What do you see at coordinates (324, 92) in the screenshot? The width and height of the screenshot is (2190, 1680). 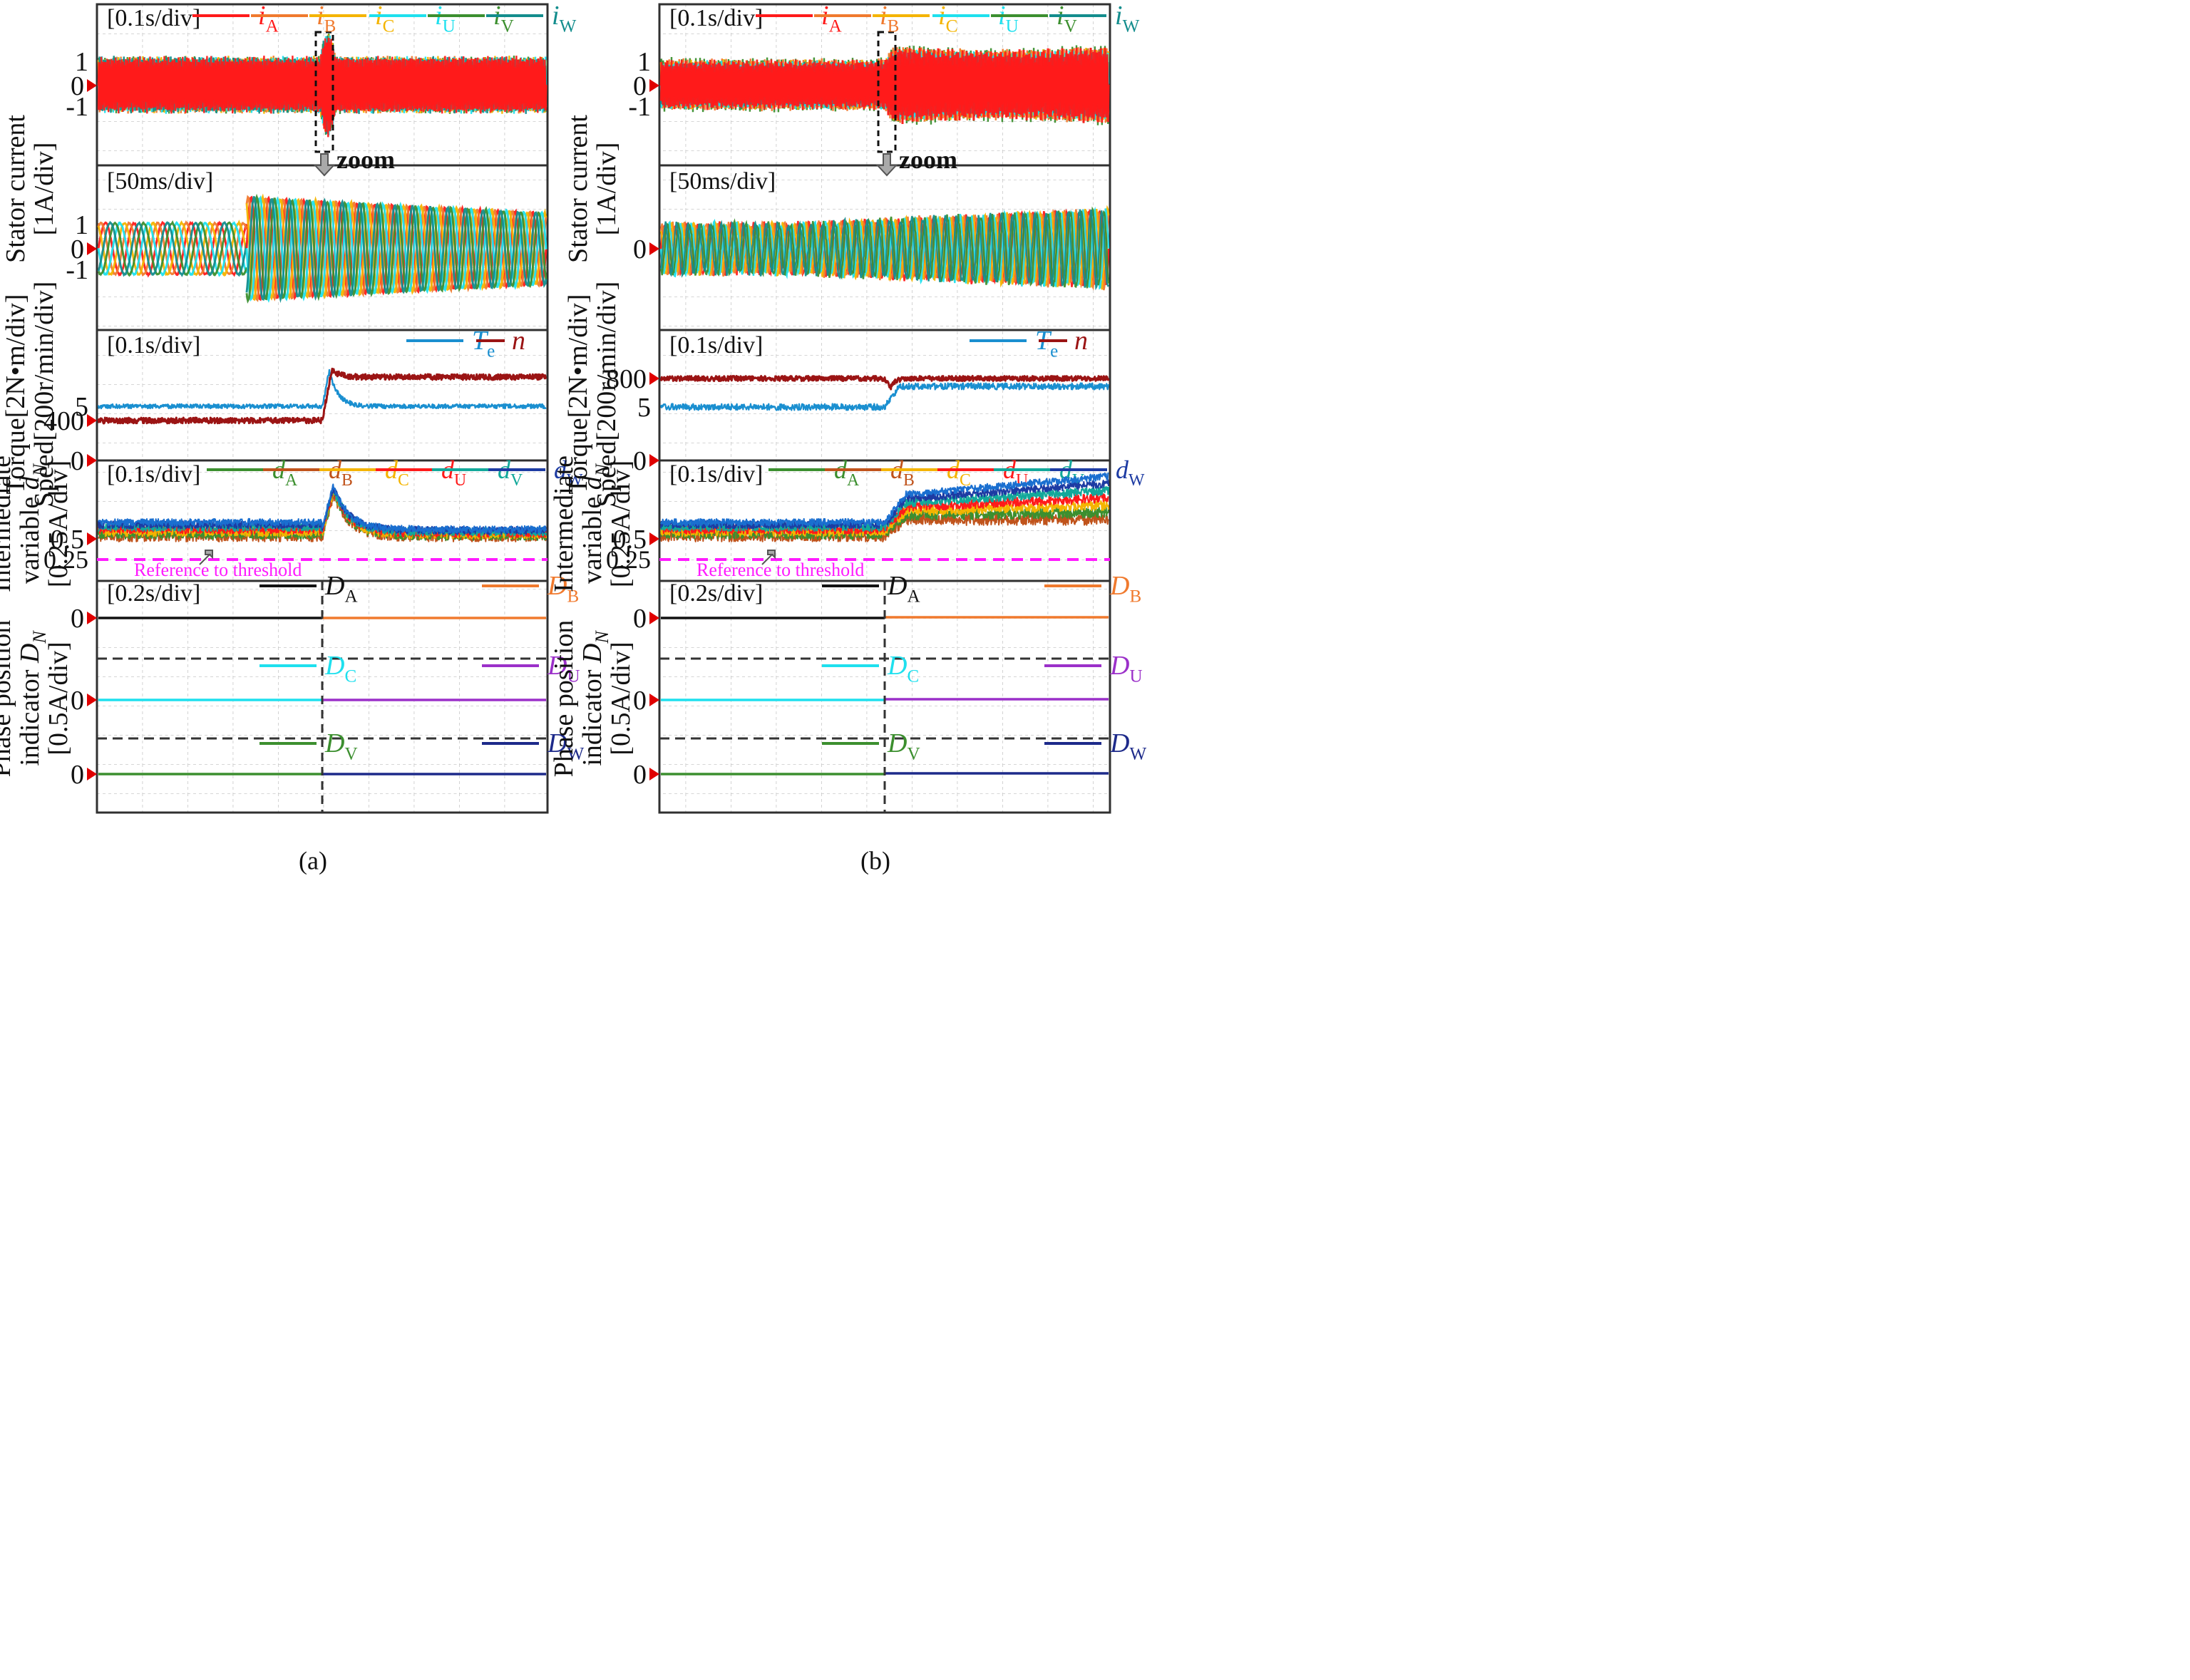 I see `zoom-box` at bounding box center [324, 92].